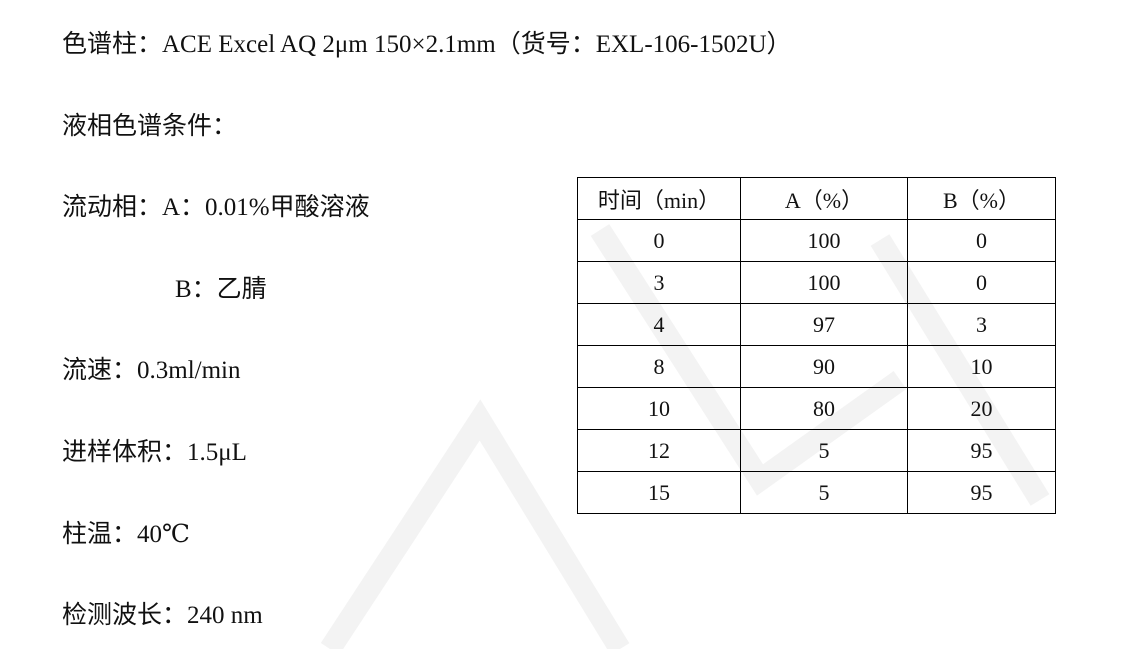 This screenshot has width=1141, height=649. Describe the element at coordinates (659, 240) in the screenshot. I see `cell-time: 0` at that location.